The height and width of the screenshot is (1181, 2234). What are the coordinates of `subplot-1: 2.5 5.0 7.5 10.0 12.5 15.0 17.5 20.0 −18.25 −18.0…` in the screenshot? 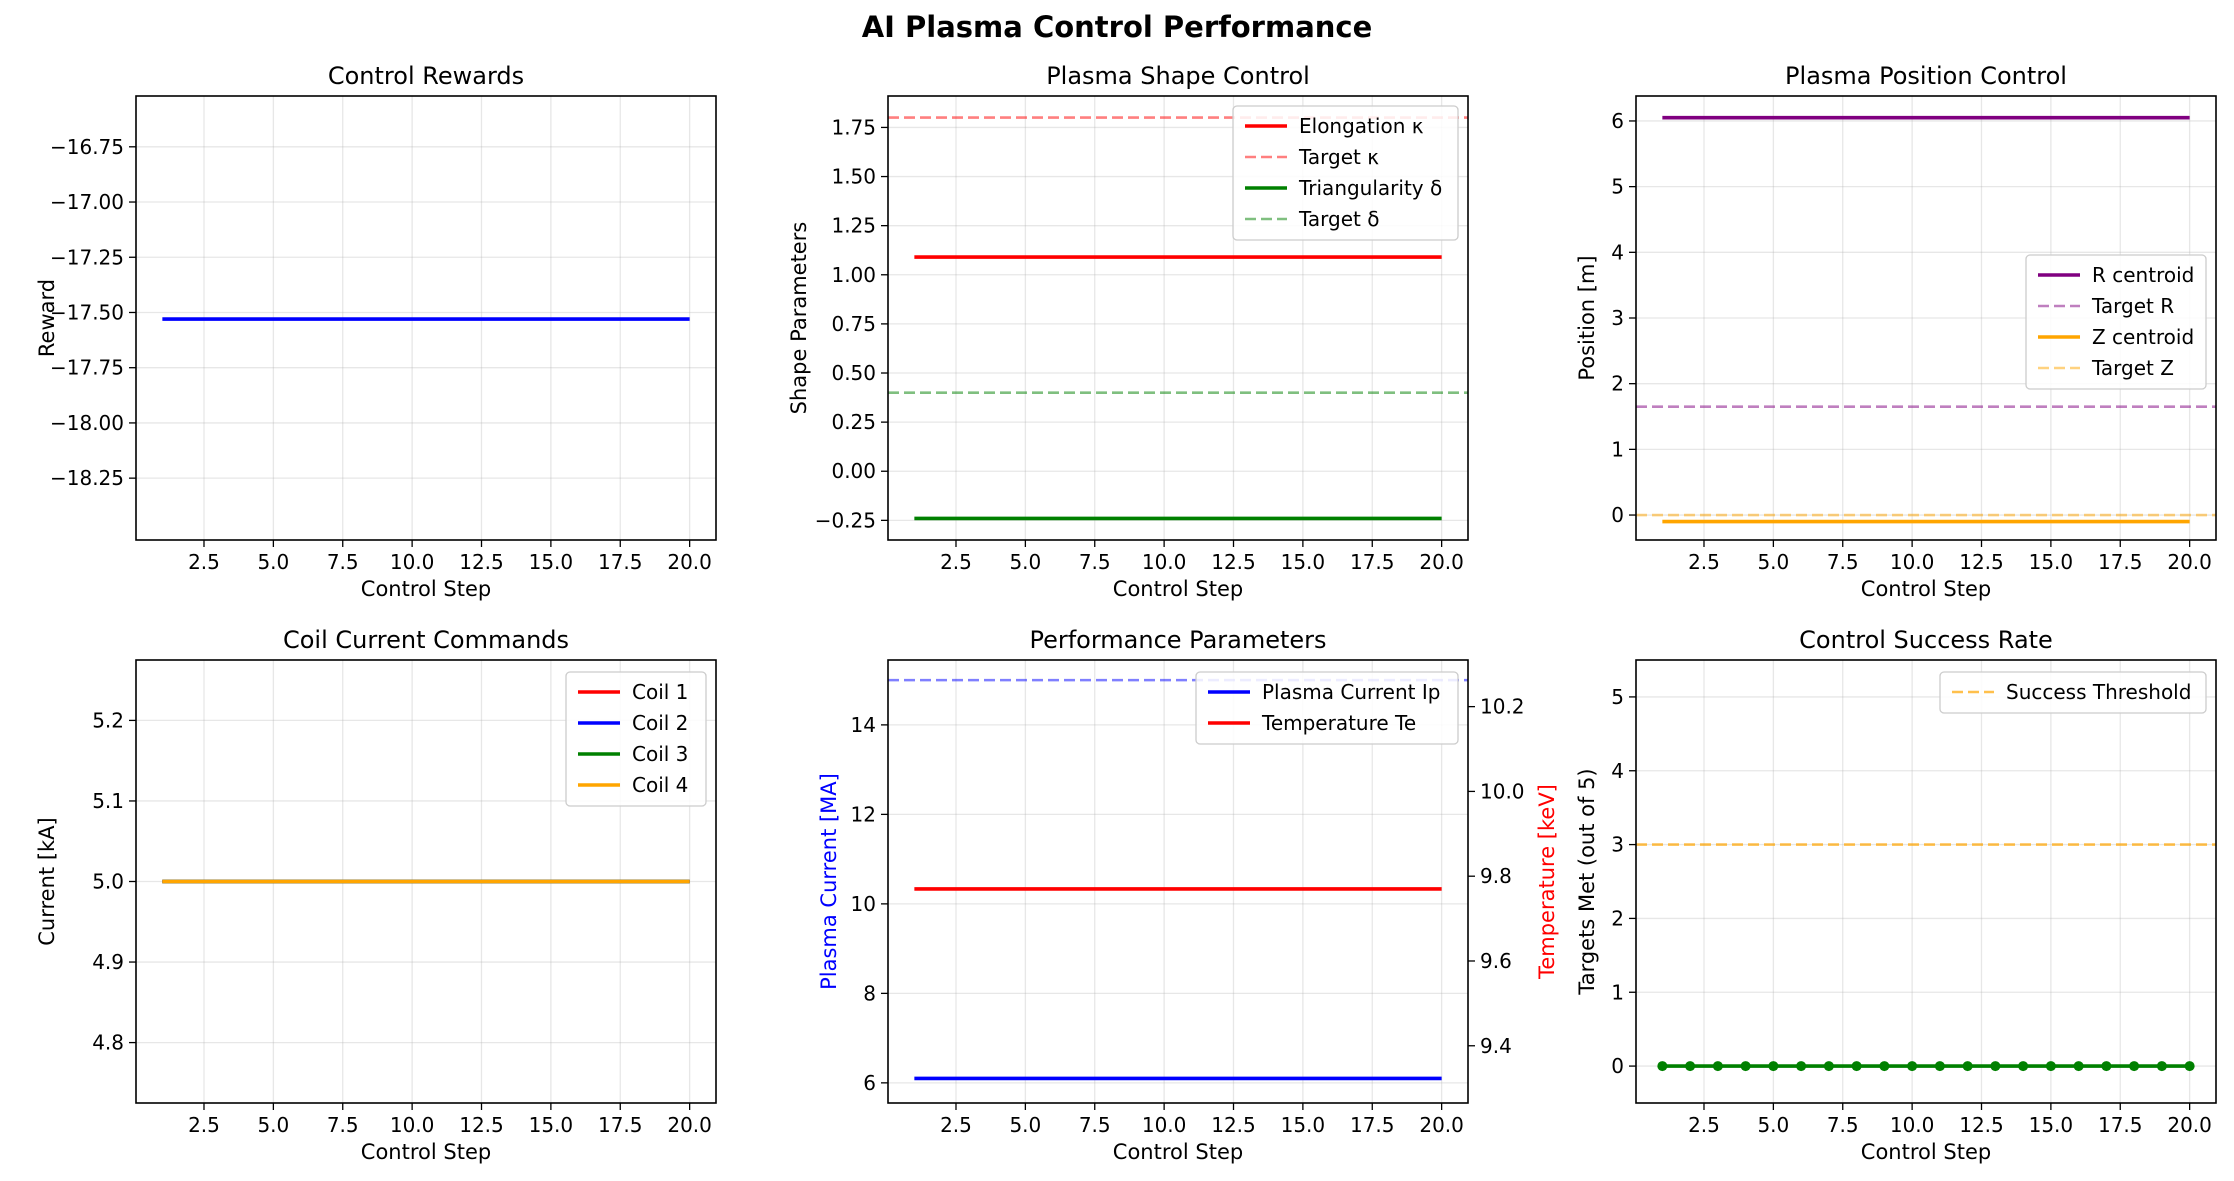 It's located at (376, 331).